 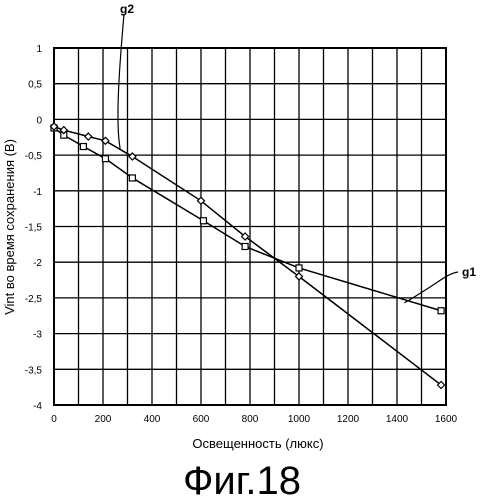 I want to click on x-tick-label: 400, so click(x=152, y=419).